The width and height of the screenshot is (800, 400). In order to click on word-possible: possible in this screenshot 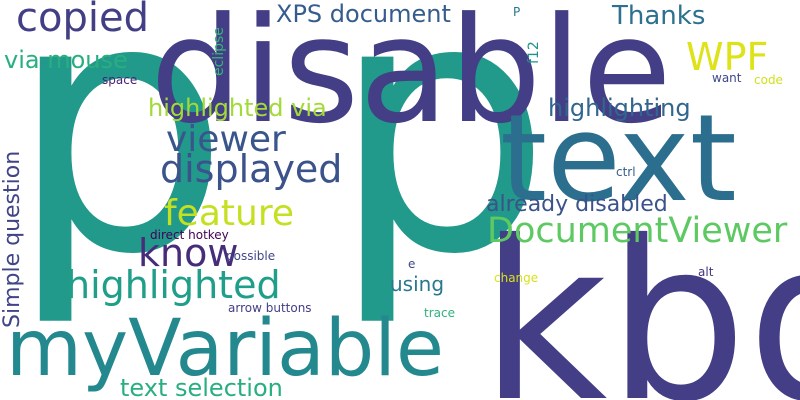, I will do `click(251, 256)`.